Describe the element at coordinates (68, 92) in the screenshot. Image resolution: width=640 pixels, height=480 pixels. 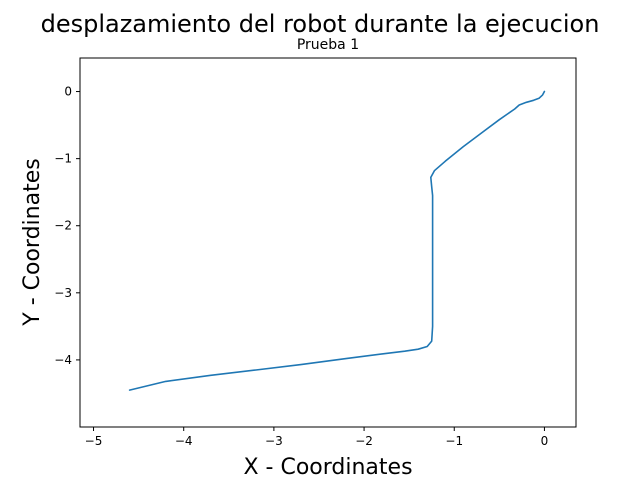
I see `y-tick-label: 0` at that location.